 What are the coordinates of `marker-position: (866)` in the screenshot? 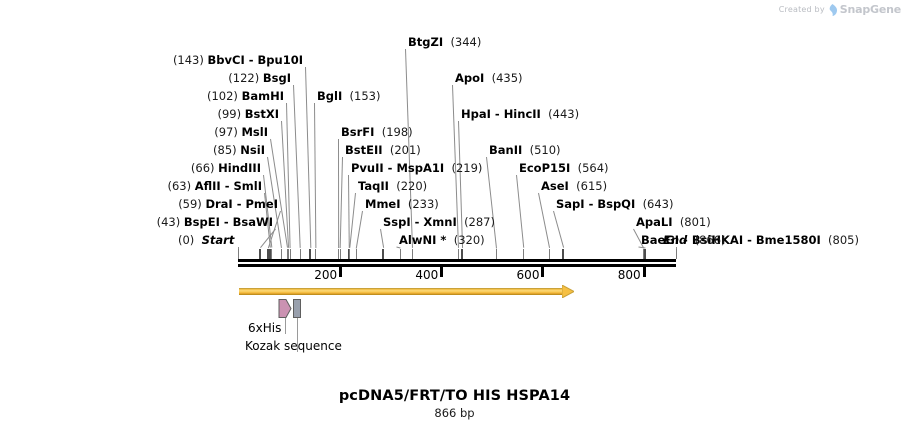 It's located at (710, 240).